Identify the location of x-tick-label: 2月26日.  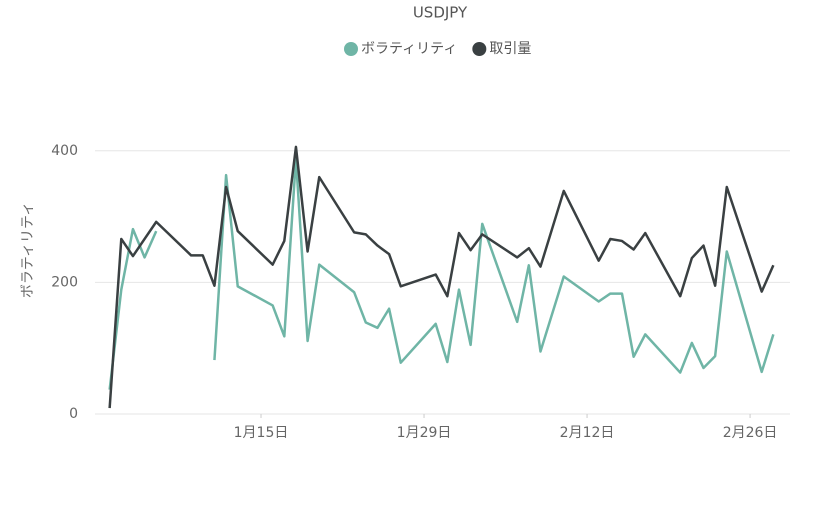
(750, 433).